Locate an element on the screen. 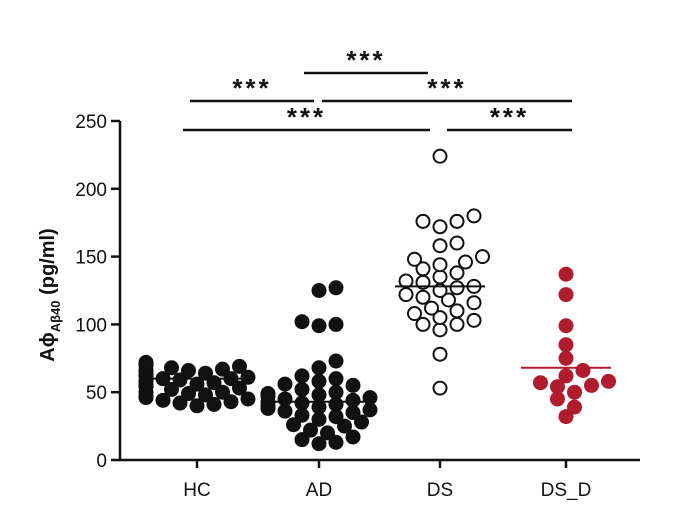  x-tick-label: AD is located at coordinates (319, 490).